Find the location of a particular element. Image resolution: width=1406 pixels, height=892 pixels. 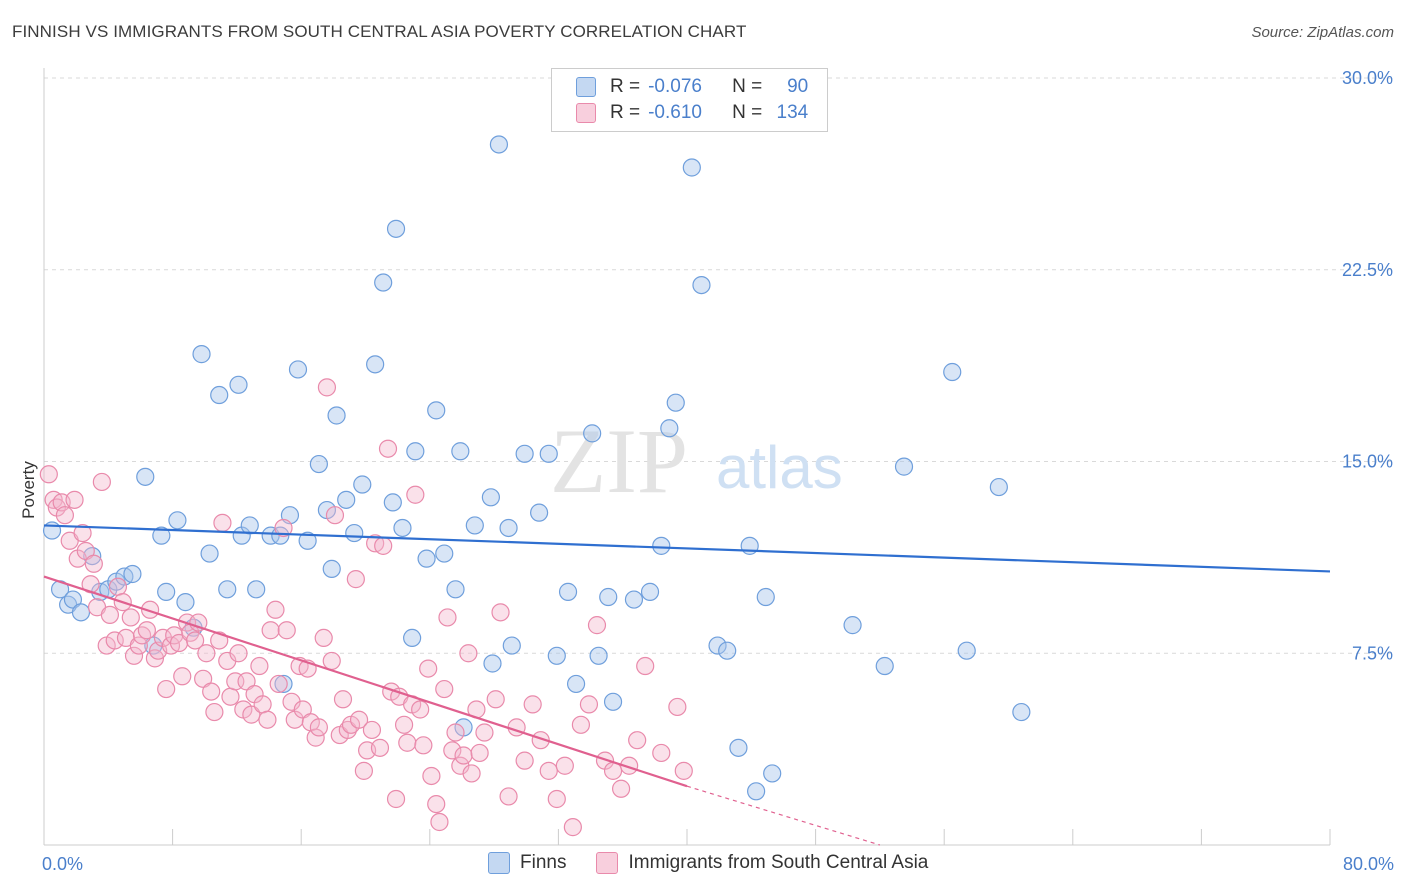

immigrants-trend-extension is located at coordinates (783, 815).